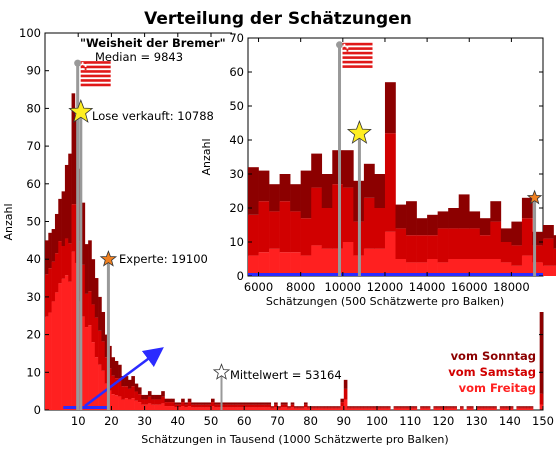 Image resolution: width=556 pixels, height=454 pixels. I want to click on inset-y-tick-label: 30, so click(236, 174).